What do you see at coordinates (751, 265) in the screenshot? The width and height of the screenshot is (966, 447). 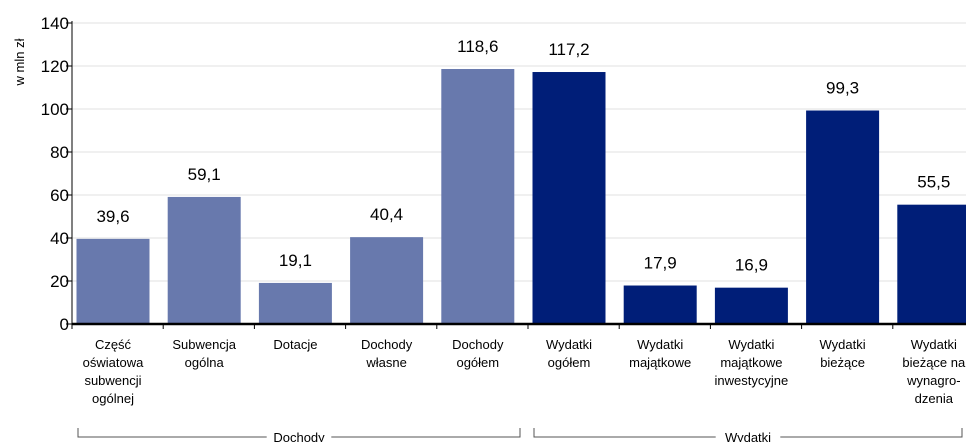 I see `data-label: 16,9` at bounding box center [751, 265].